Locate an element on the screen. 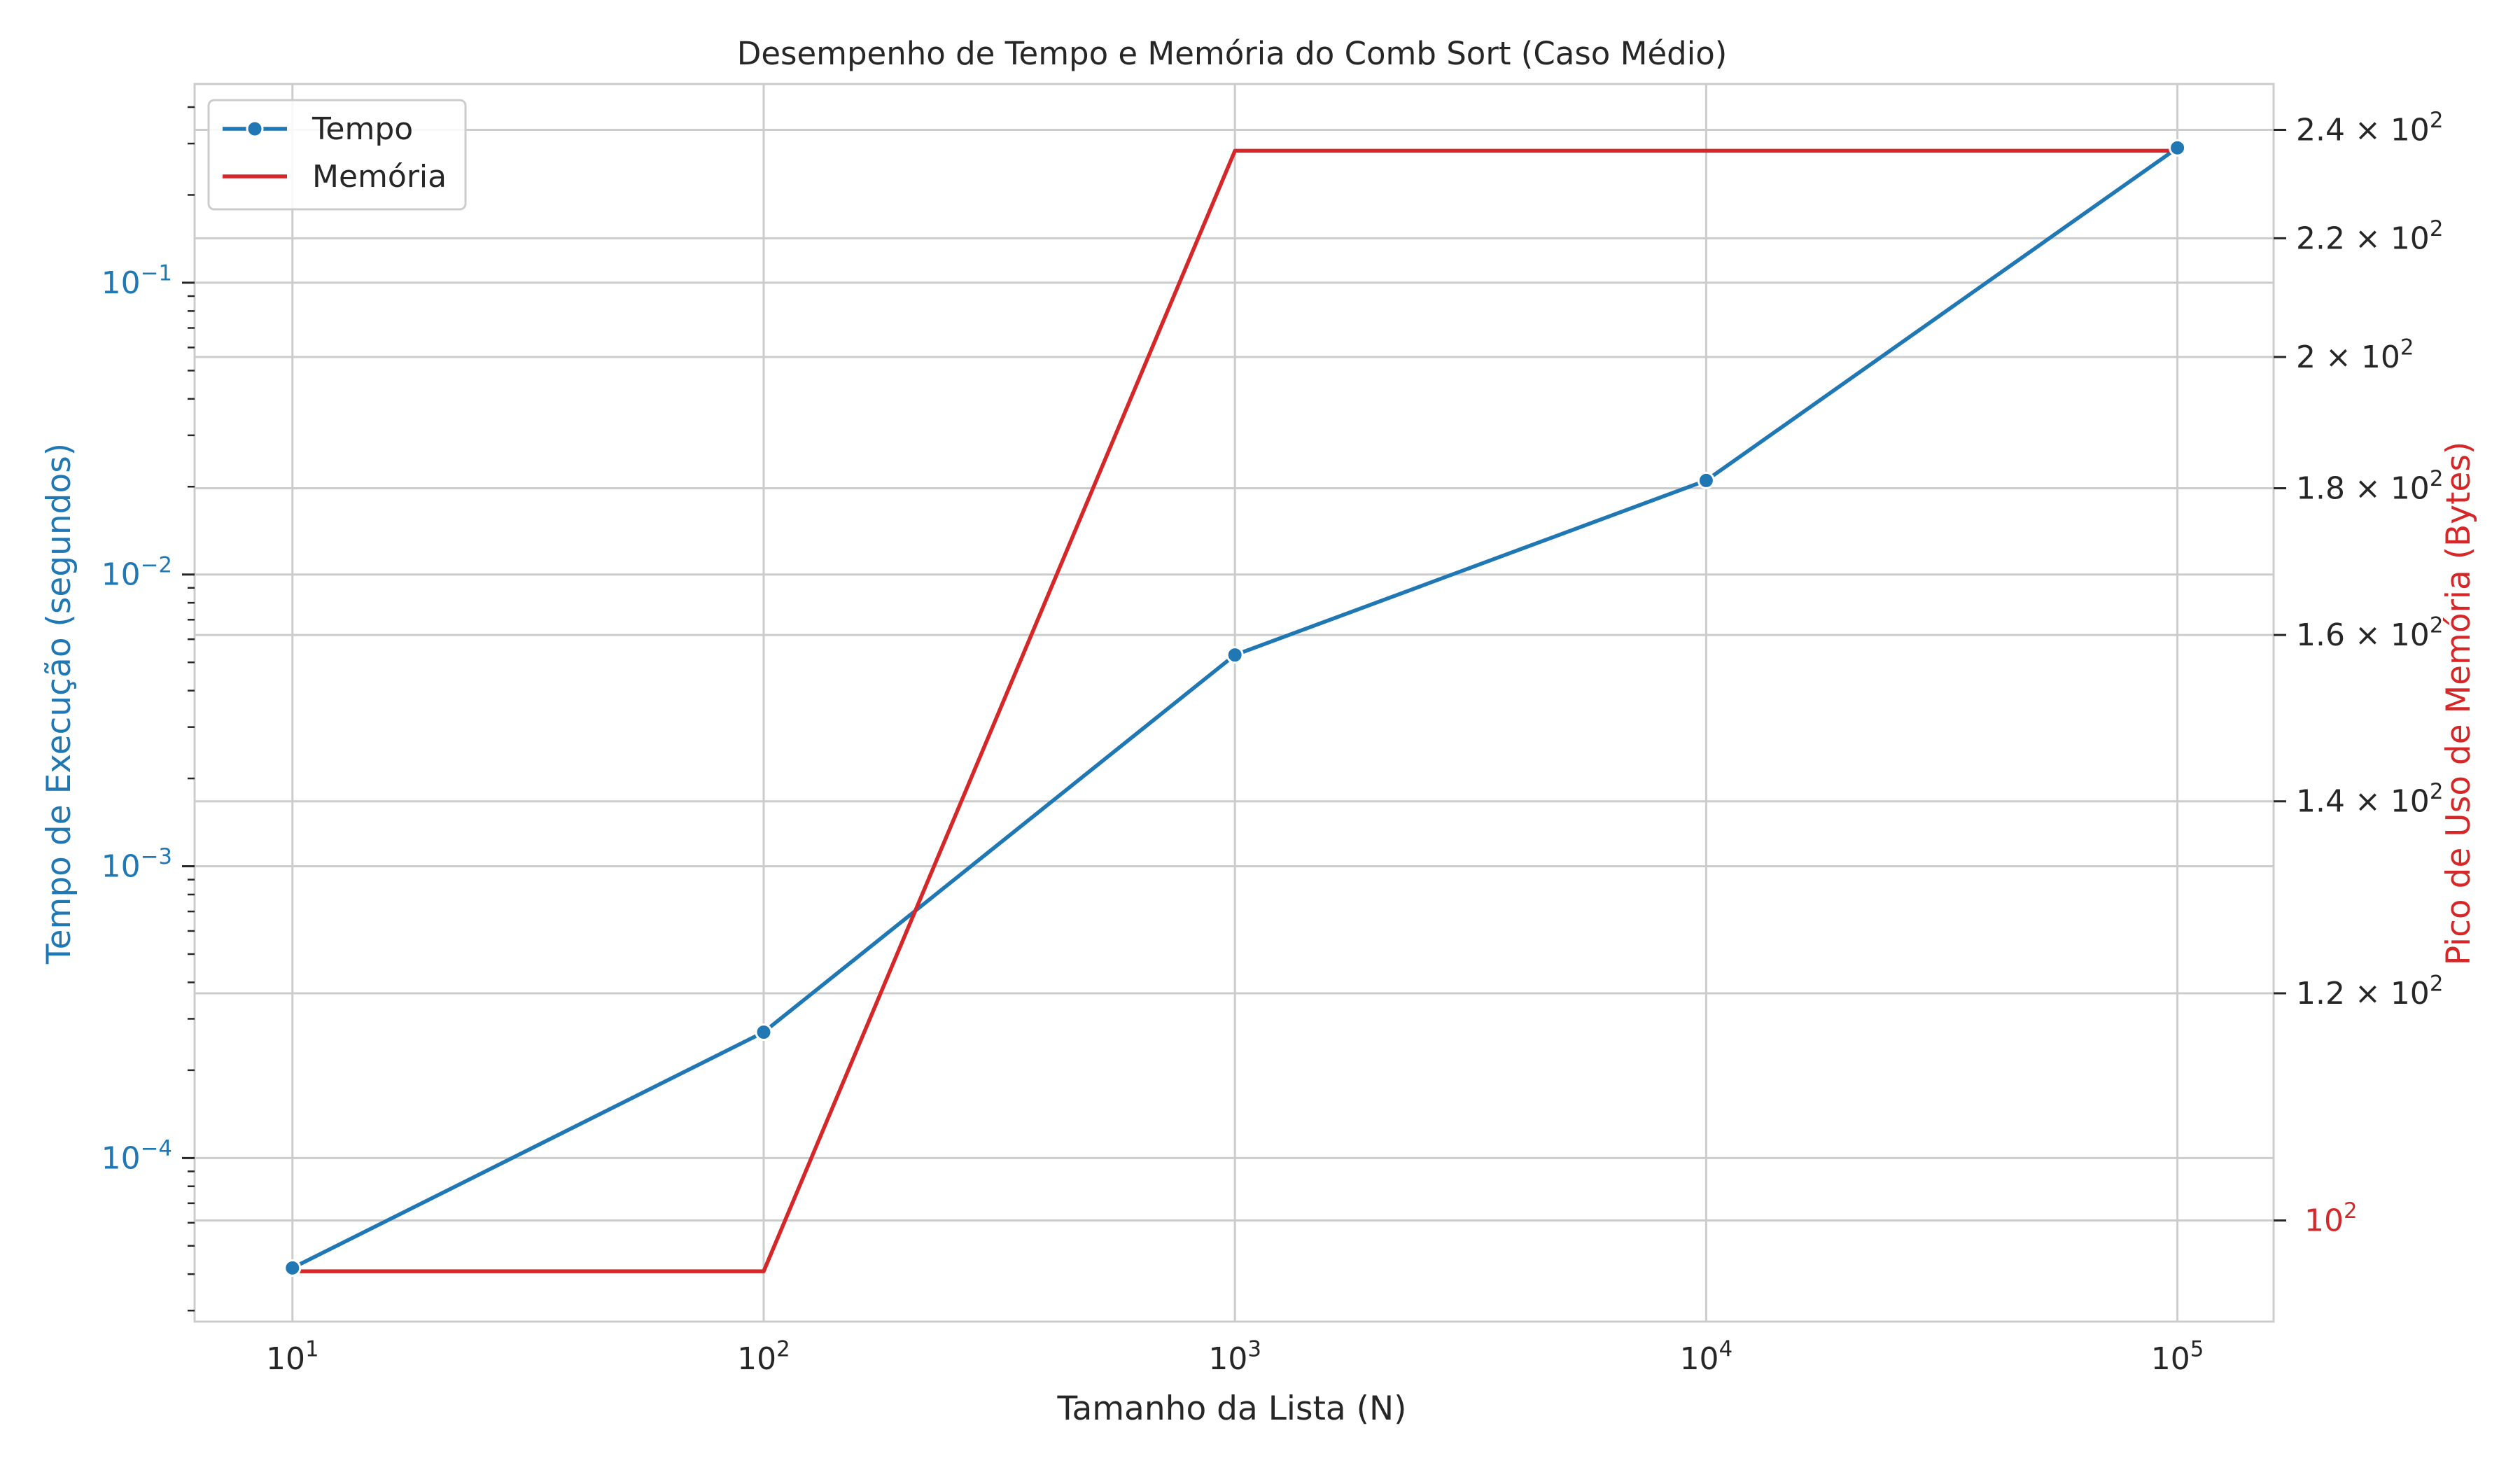 The image size is (2520, 1470). legend: Tempo Memória is located at coordinates (337, 154).